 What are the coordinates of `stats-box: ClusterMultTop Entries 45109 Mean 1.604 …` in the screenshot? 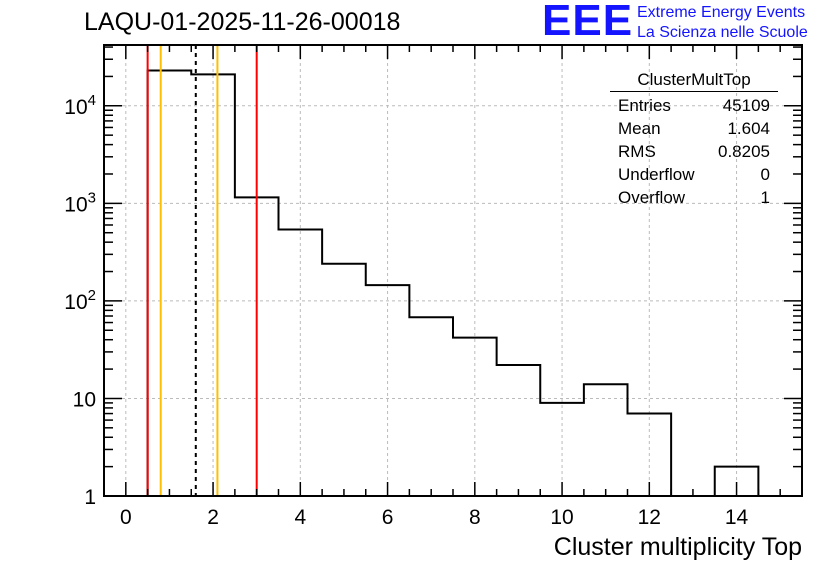 It's located at (694, 139).